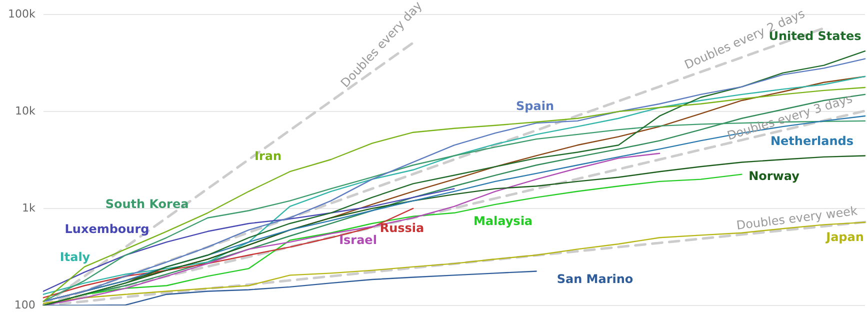  I want to click on series-label: Russia, so click(402, 228).